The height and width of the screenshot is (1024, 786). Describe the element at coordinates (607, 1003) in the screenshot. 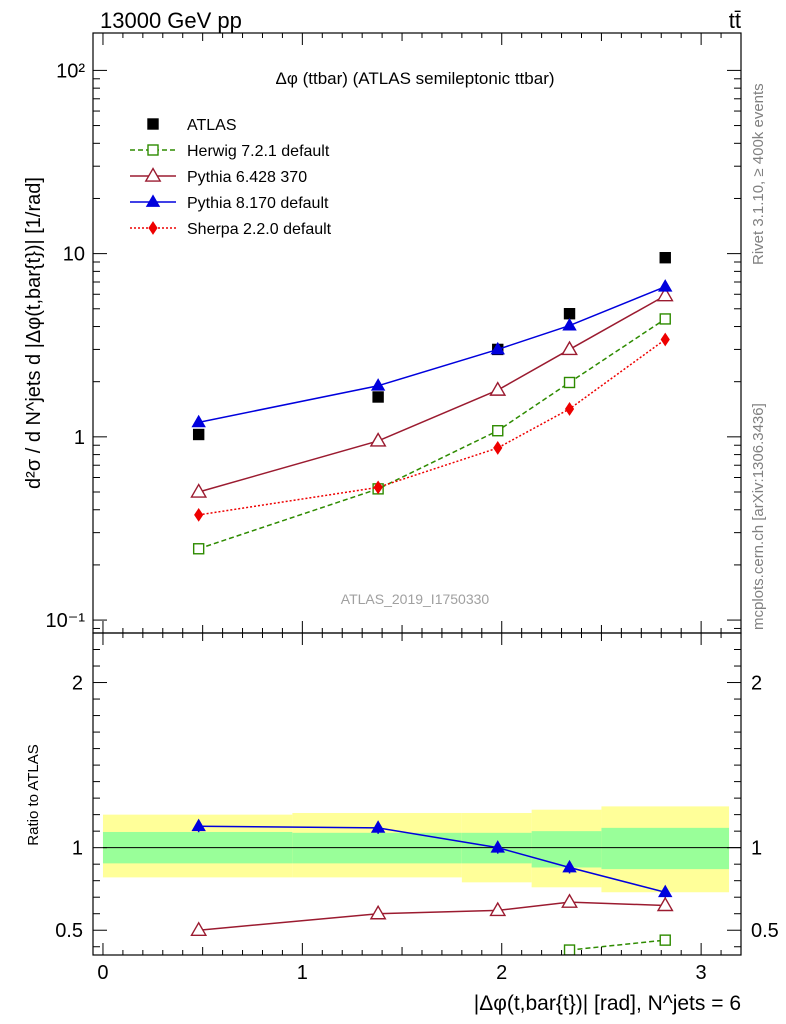

I see `x-axis-label: |Δφ(t,bar{t})| [rad], N^jets = 6` at that location.